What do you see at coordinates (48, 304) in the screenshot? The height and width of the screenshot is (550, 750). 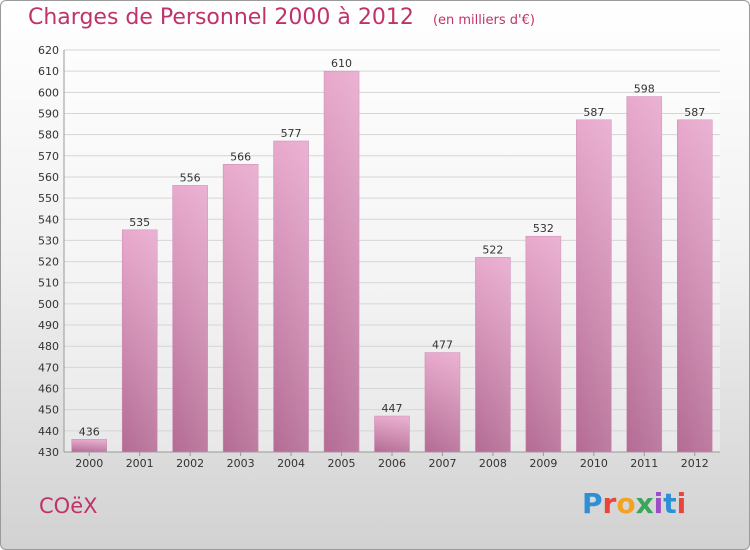 I see `y-tick-label: 500` at bounding box center [48, 304].